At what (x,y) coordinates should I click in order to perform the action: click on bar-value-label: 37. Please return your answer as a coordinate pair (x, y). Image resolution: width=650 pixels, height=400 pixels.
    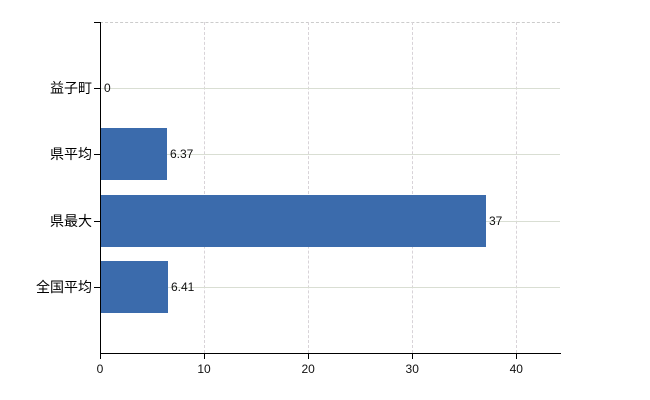
    Looking at the image, I should click on (496, 221).